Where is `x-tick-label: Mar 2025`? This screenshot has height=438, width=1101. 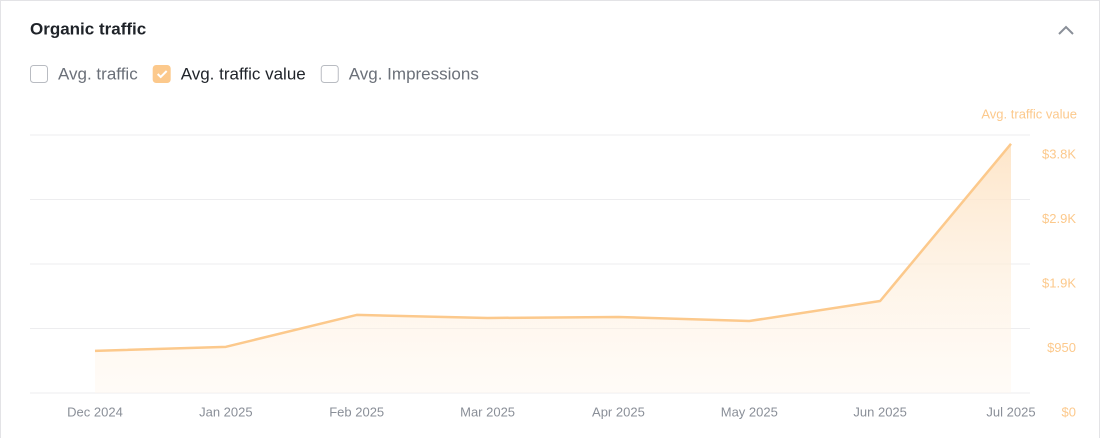
x-tick-label: Mar 2025 is located at coordinates (487, 411).